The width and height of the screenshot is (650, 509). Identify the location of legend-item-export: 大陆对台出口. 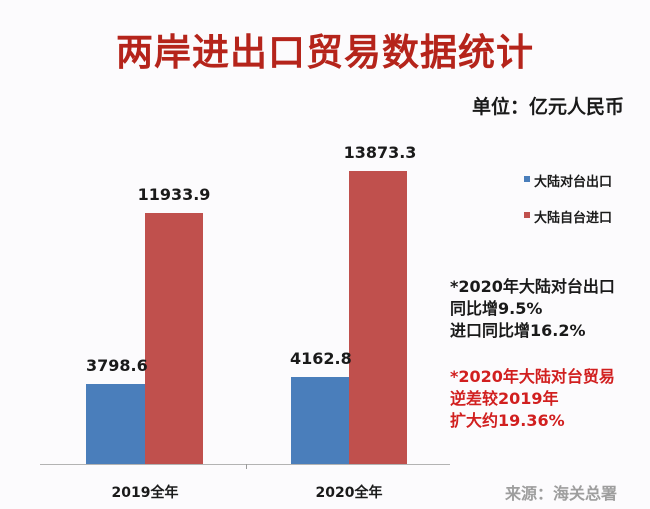
(568, 180).